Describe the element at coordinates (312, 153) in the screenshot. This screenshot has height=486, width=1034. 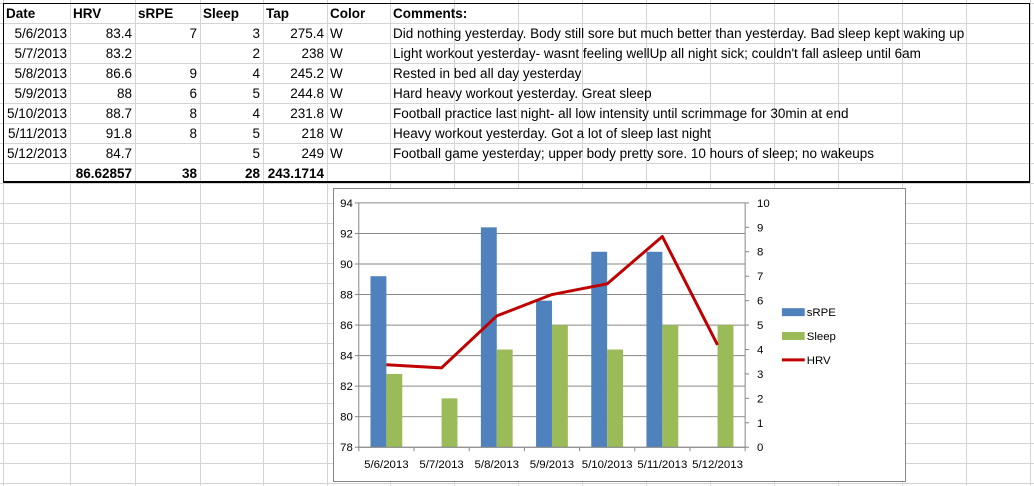
I see `cell-tap: 249` at that location.